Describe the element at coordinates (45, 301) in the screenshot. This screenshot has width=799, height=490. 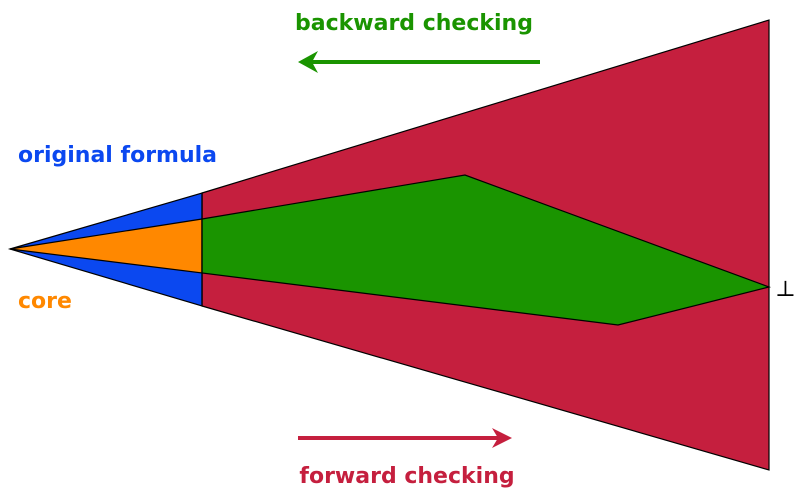
I see `core-label: core` at that location.